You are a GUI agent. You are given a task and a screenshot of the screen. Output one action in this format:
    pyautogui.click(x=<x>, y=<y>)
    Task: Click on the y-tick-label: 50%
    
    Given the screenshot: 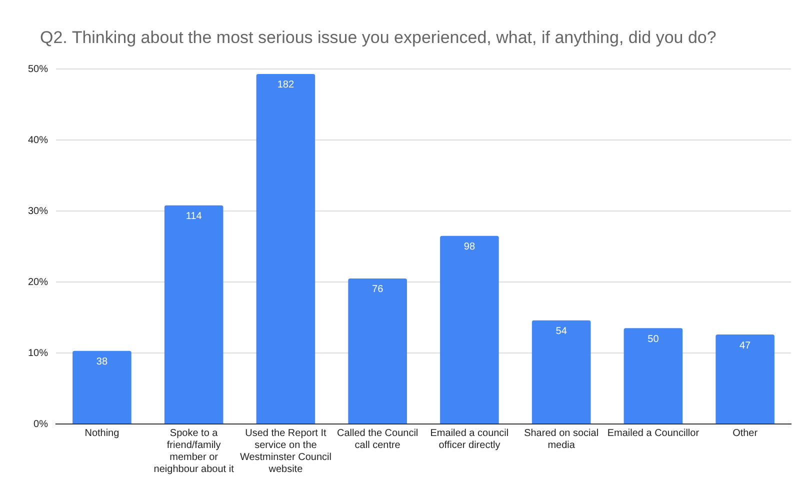 What is the action you would take?
    pyautogui.click(x=38, y=69)
    